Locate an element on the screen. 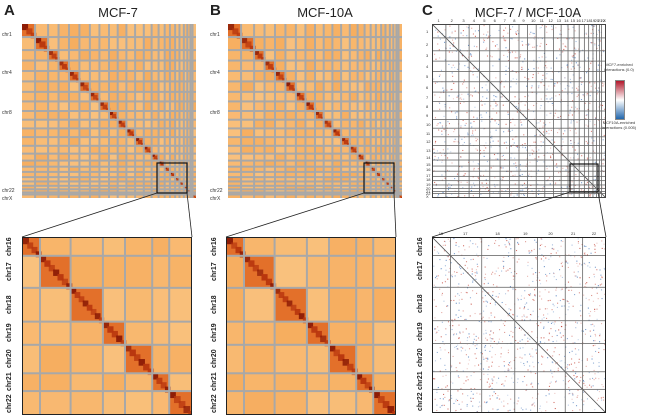  side-number-1: 1 is located at coordinates (427, 31).